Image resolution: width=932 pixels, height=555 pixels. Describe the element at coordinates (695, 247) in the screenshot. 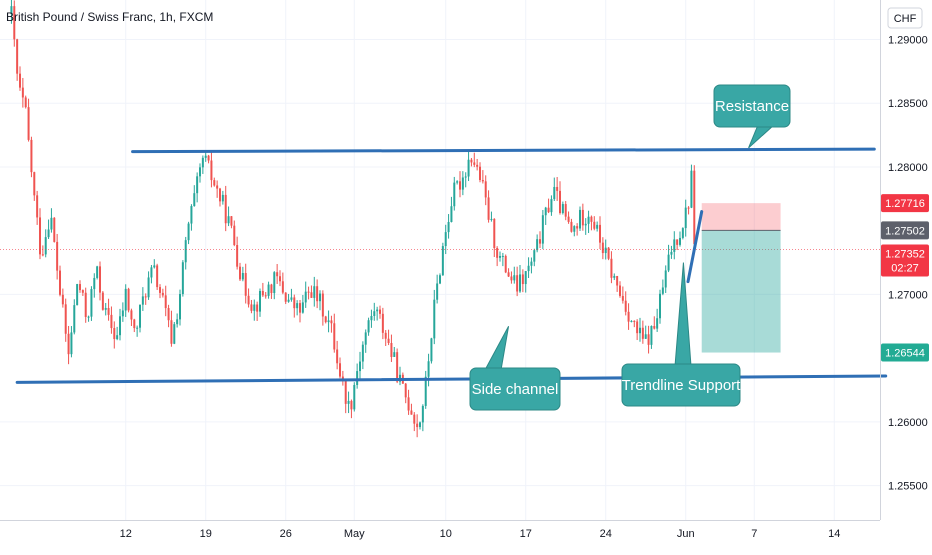

I see `trendline-support` at that location.